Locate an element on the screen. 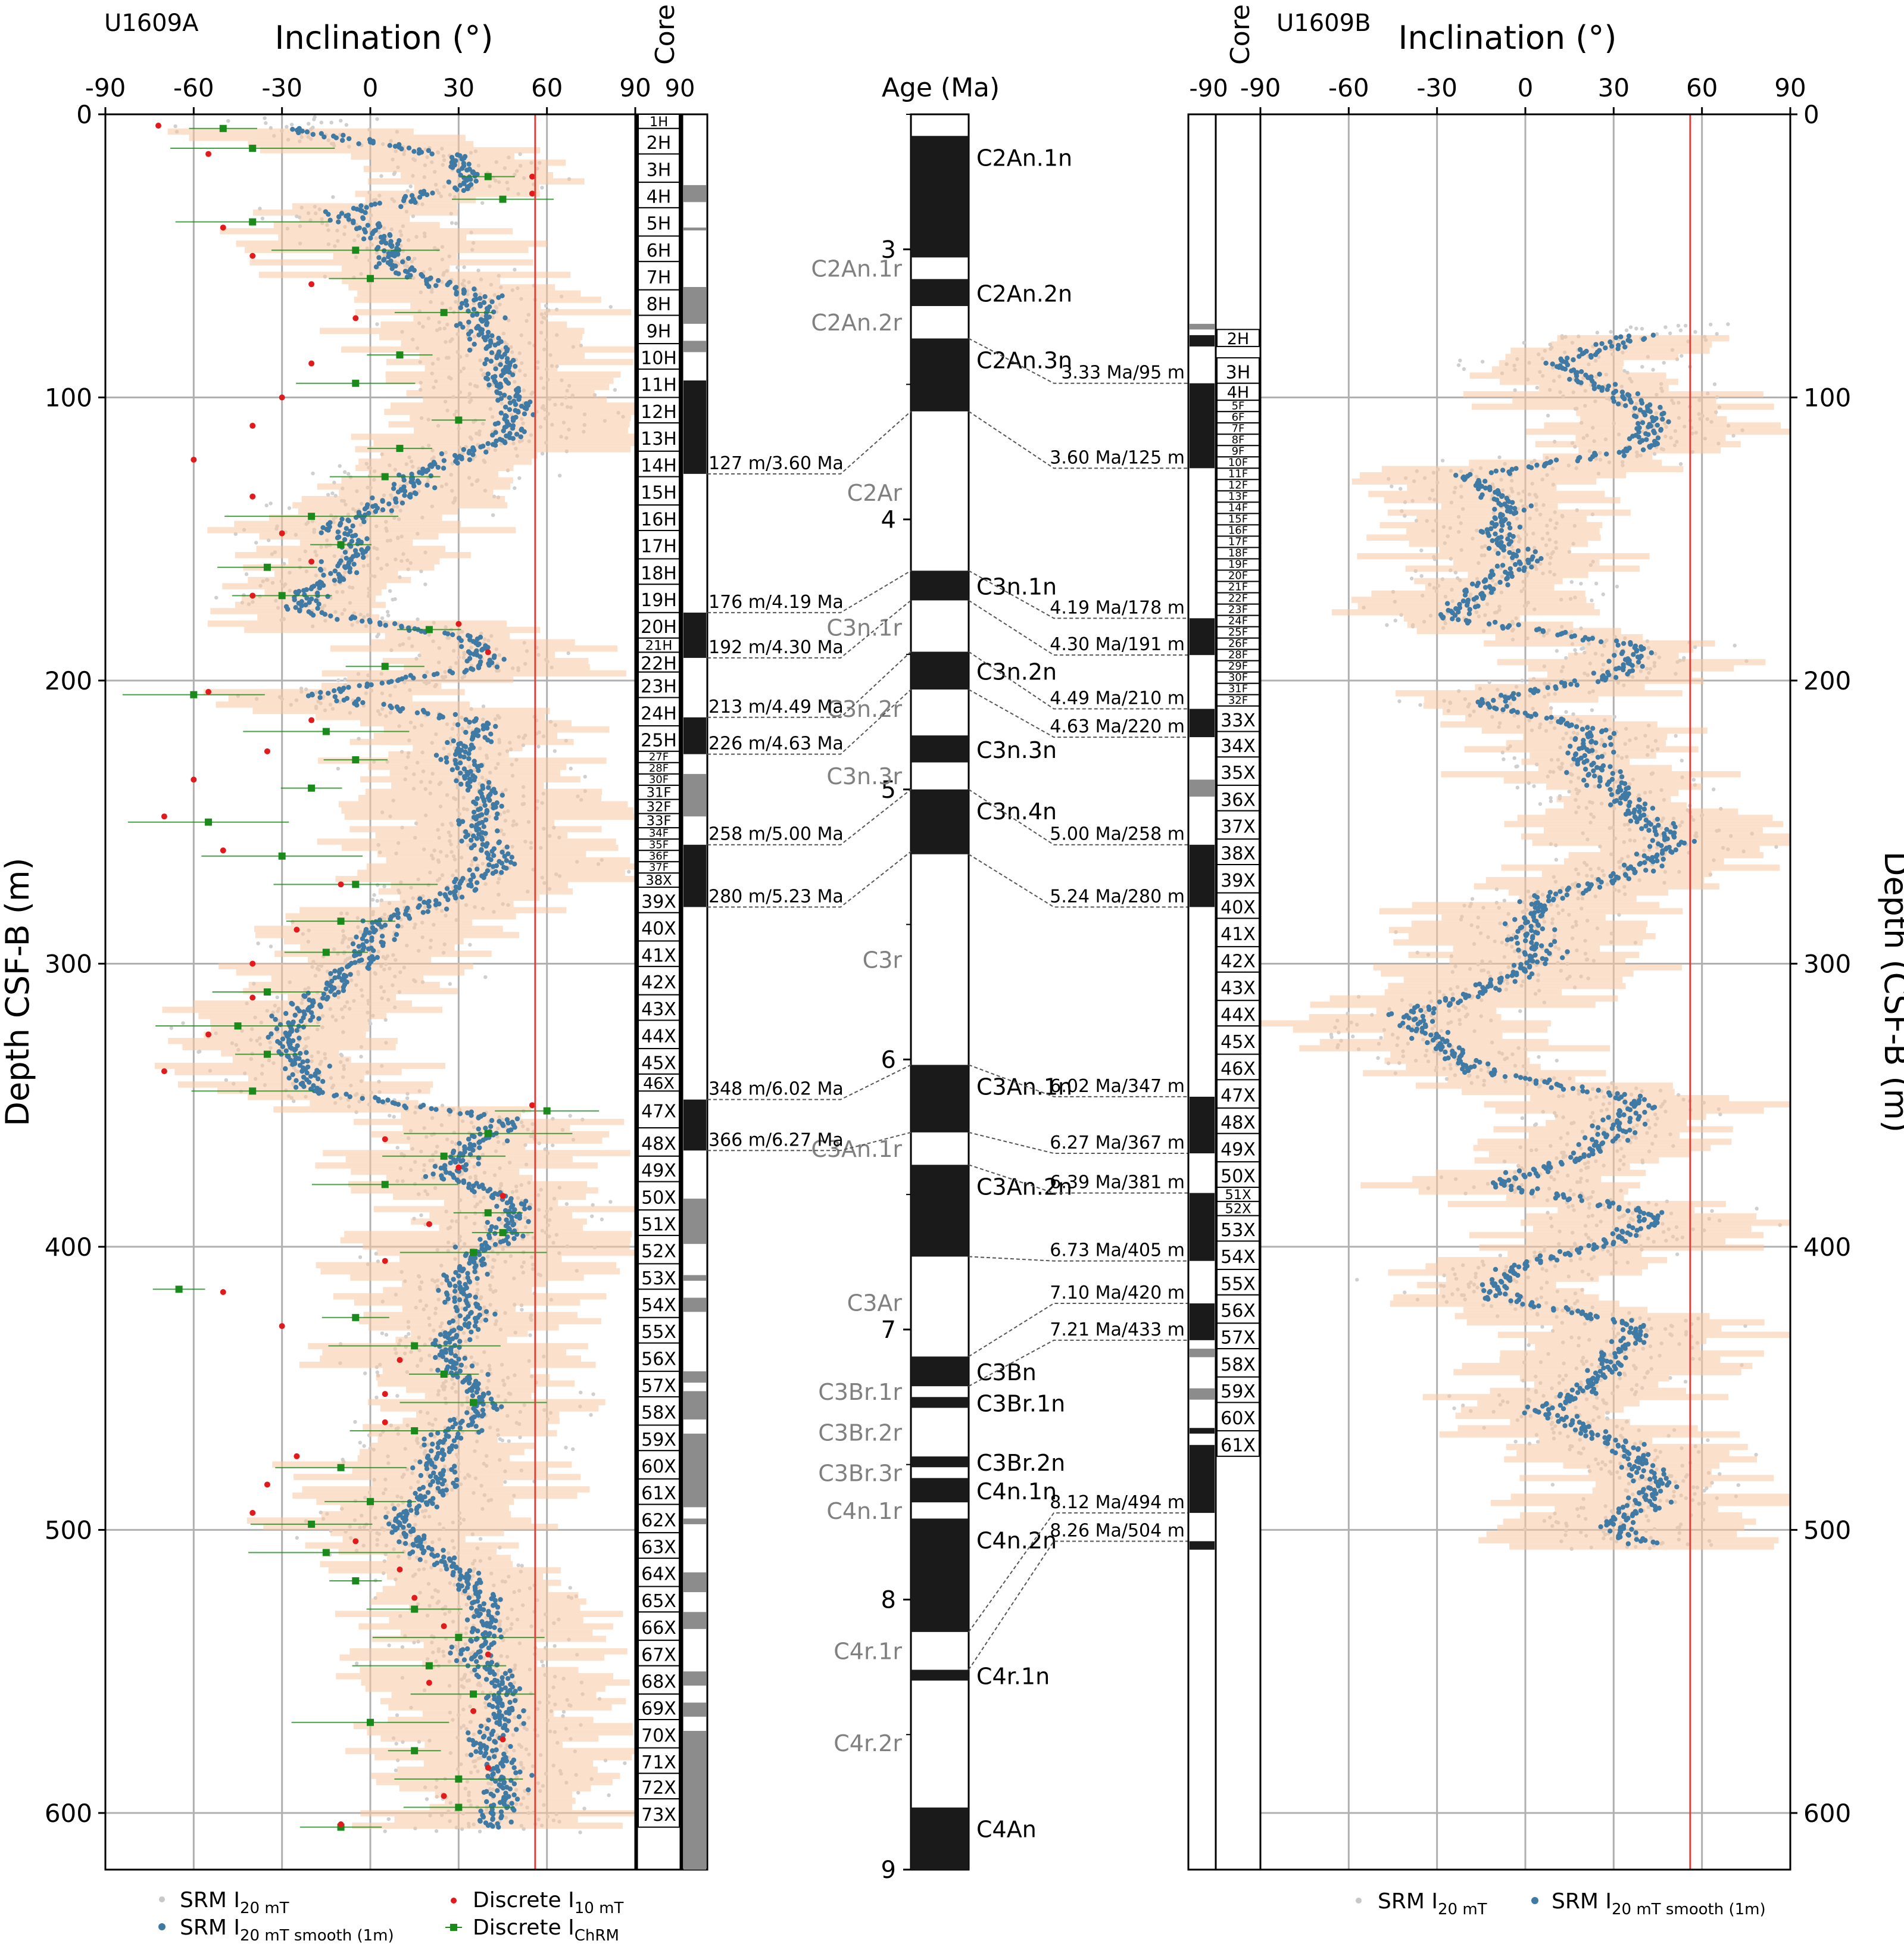  core-label: 10H is located at coordinates (659, 358).